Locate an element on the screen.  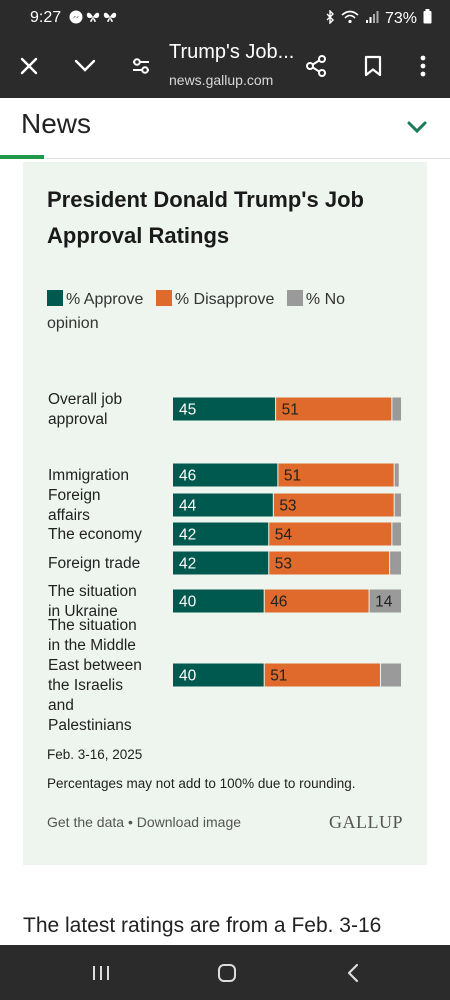
signal-icon is located at coordinates (372, 19).